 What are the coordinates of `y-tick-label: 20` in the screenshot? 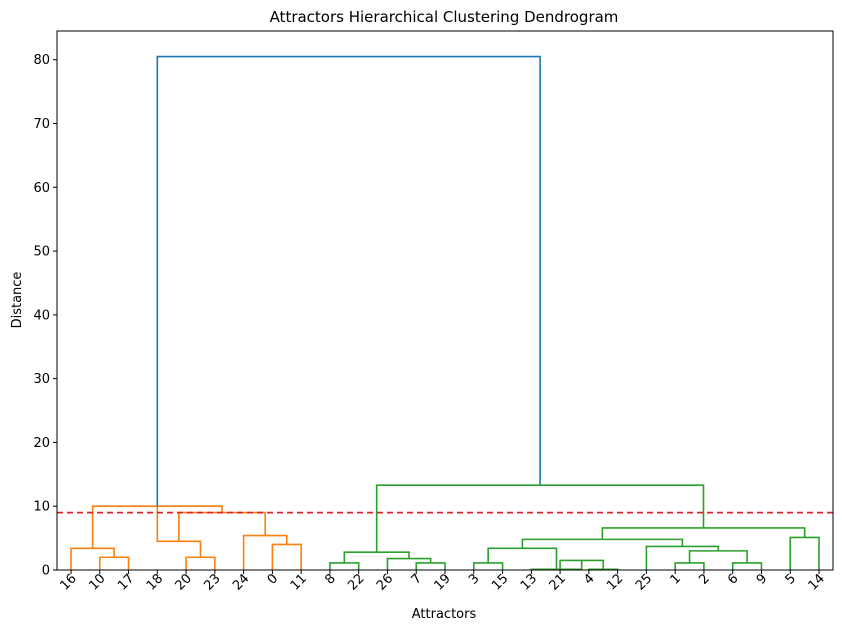 It's located at (41, 443).